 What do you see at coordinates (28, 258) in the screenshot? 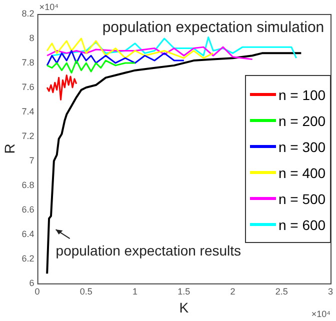
I see `y-tick-label: 6.2` at bounding box center [28, 258].